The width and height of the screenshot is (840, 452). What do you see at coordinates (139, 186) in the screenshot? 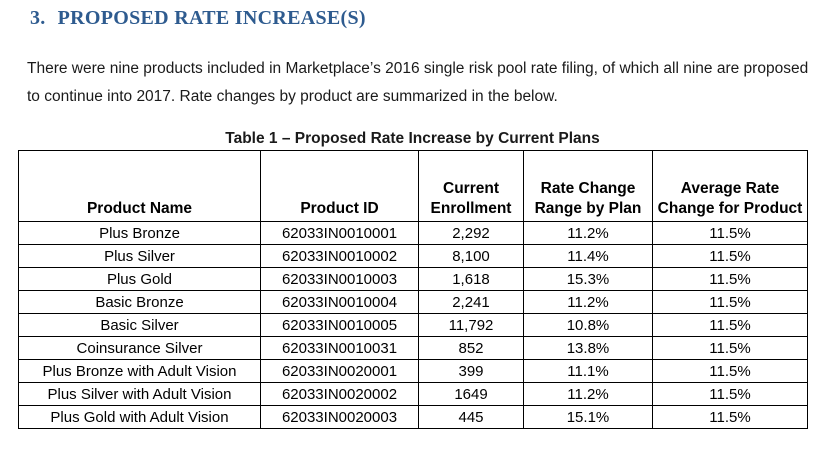
I see `column-header: Product Name` at bounding box center [139, 186].